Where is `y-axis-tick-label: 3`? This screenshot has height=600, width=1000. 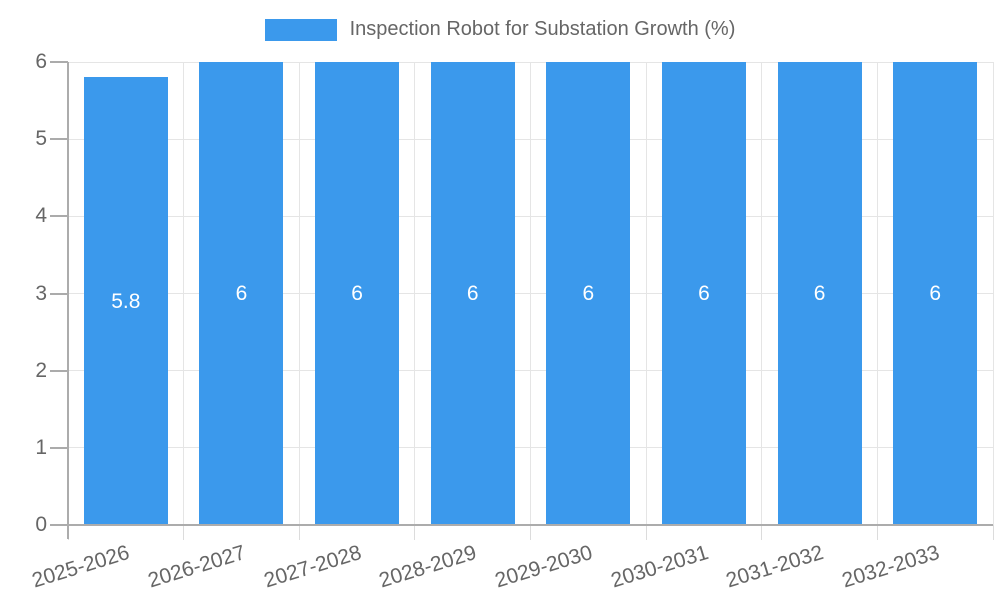 y-axis-tick-label: 3 is located at coordinates (41, 293).